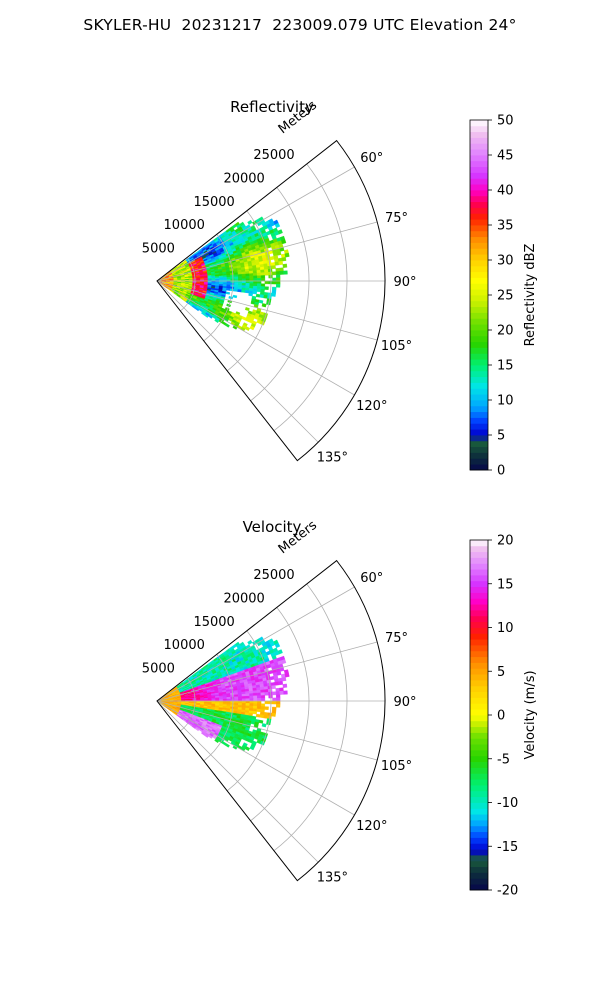 The width and height of the screenshot is (600, 1000). I want to click on angular-tick-label: 105°, so click(396, 346).